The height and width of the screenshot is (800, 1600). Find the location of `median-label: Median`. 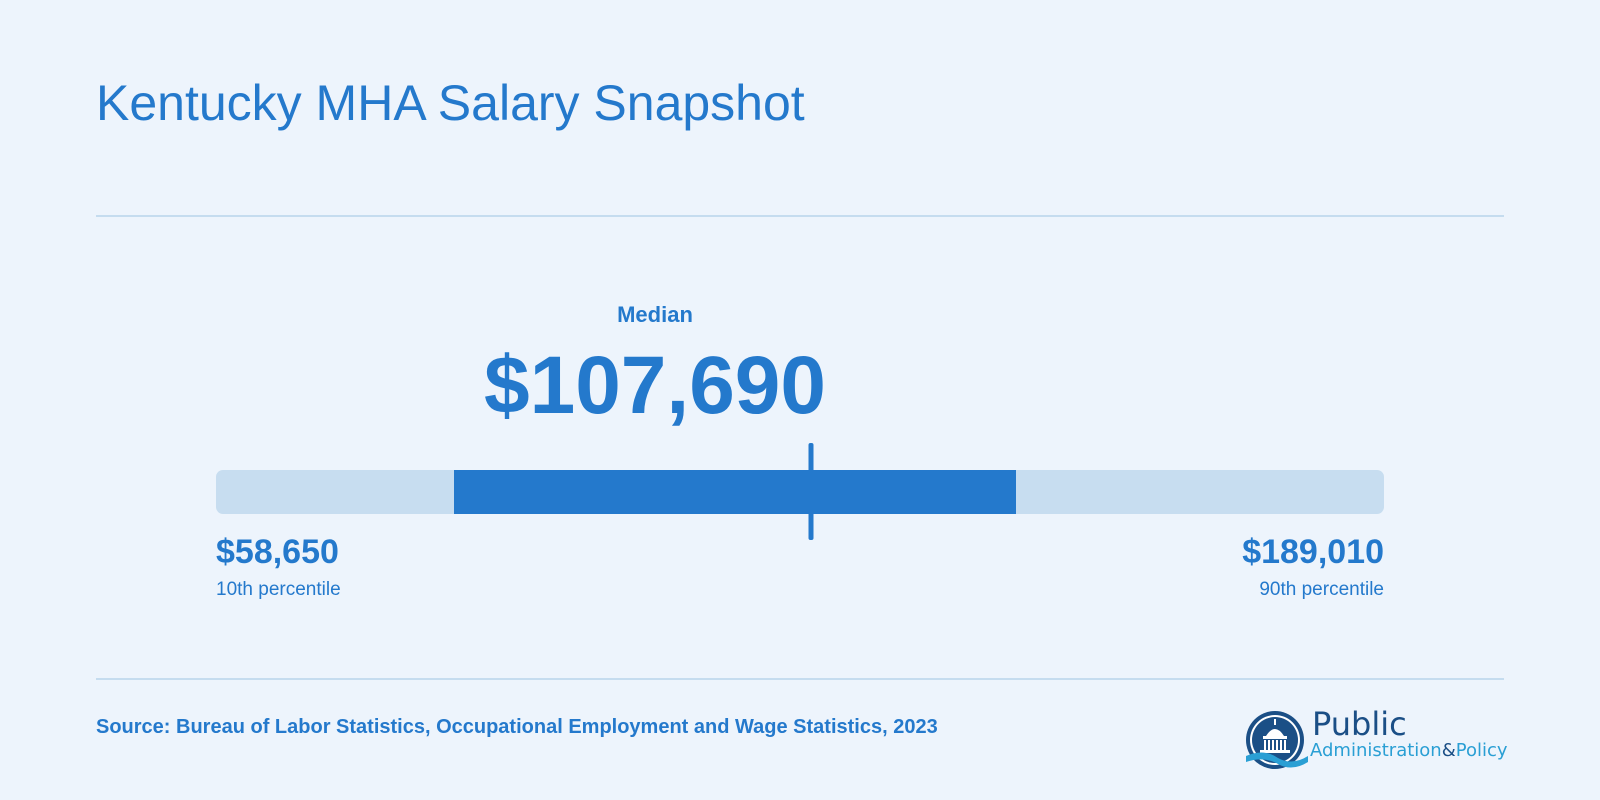

median-label: Median is located at coordinates (655, 314).